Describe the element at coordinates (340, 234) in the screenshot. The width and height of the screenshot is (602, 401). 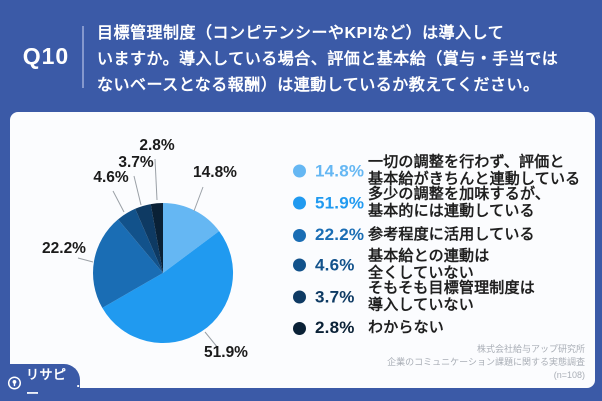
I see `legend-percent: 22.2%` at that location.